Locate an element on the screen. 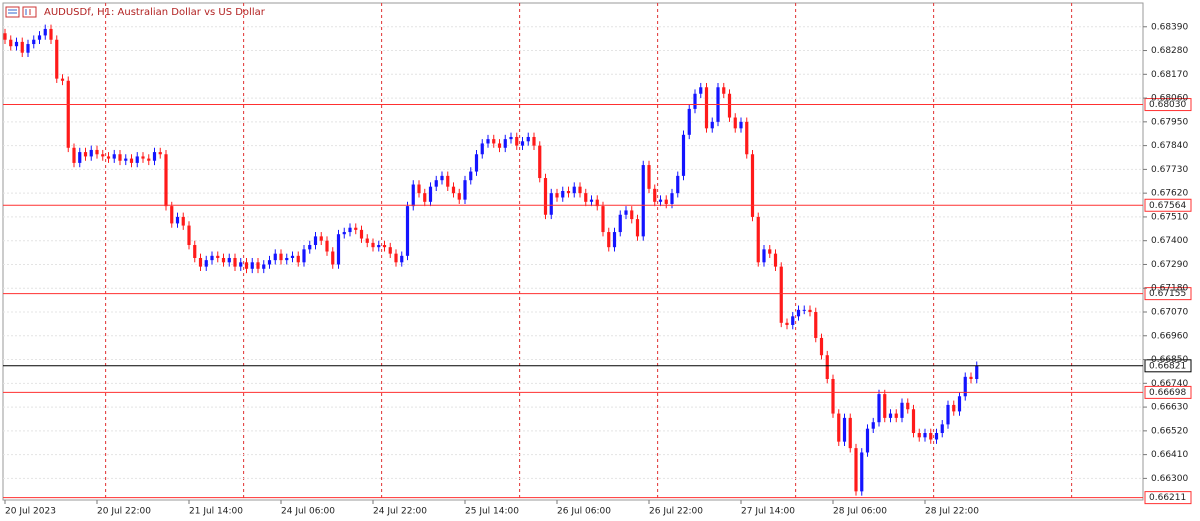  x-tick-label: 20 Jul 2023 is located at coordinates (30, 512).